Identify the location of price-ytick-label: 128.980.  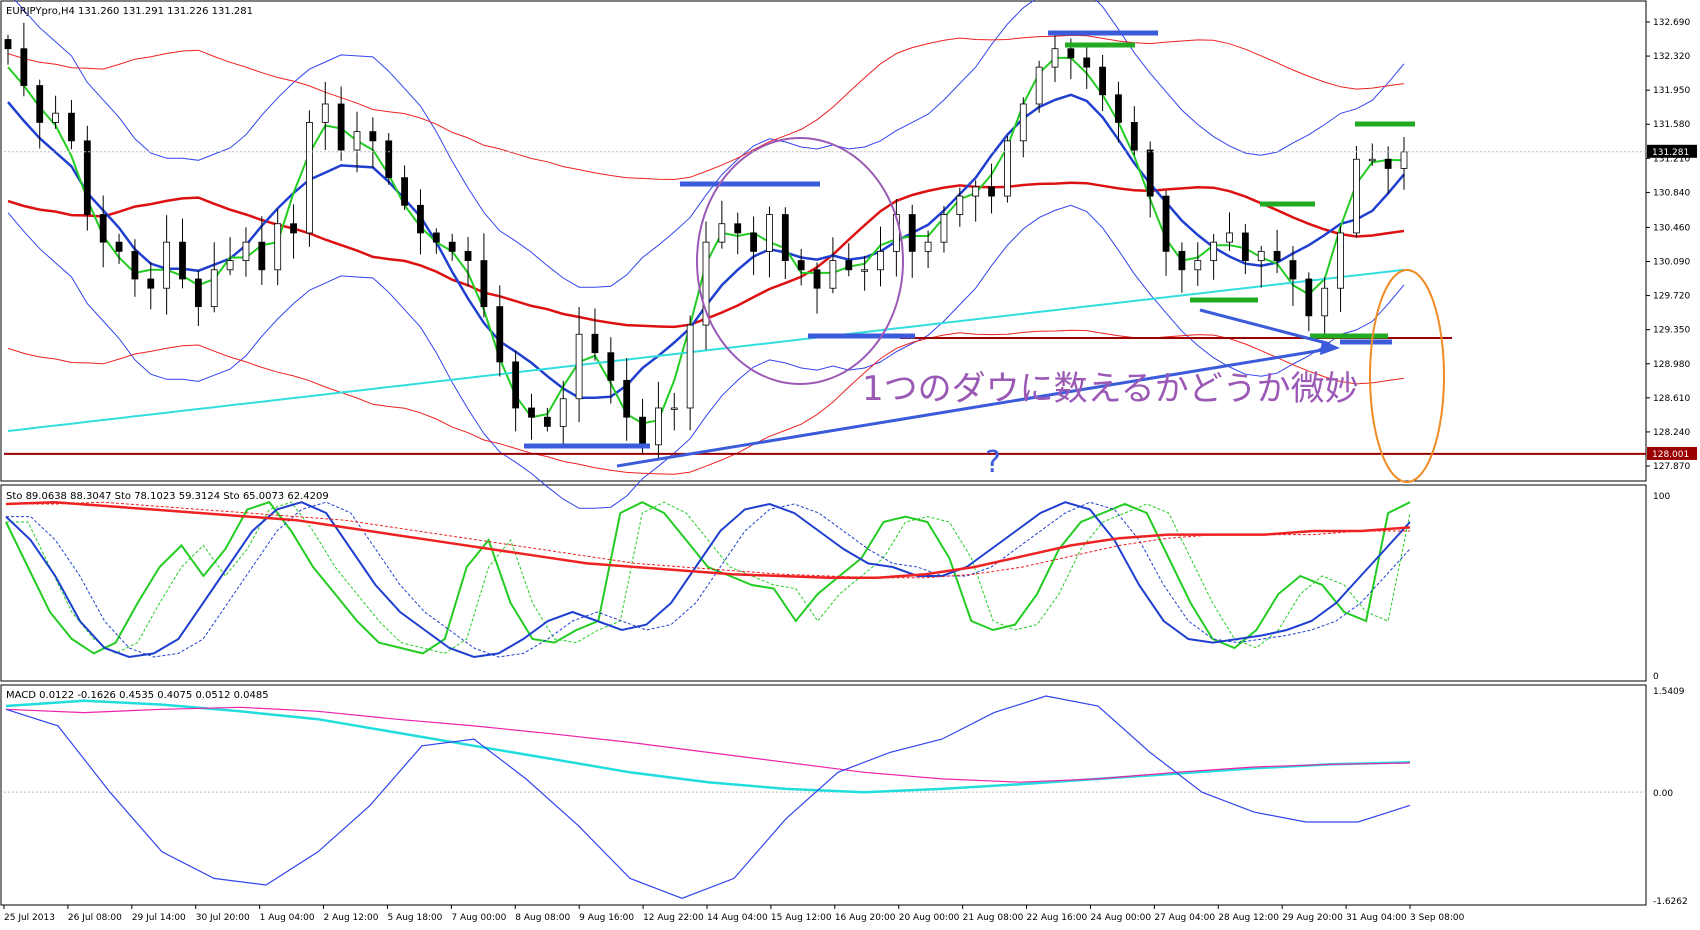
(1671, 365).